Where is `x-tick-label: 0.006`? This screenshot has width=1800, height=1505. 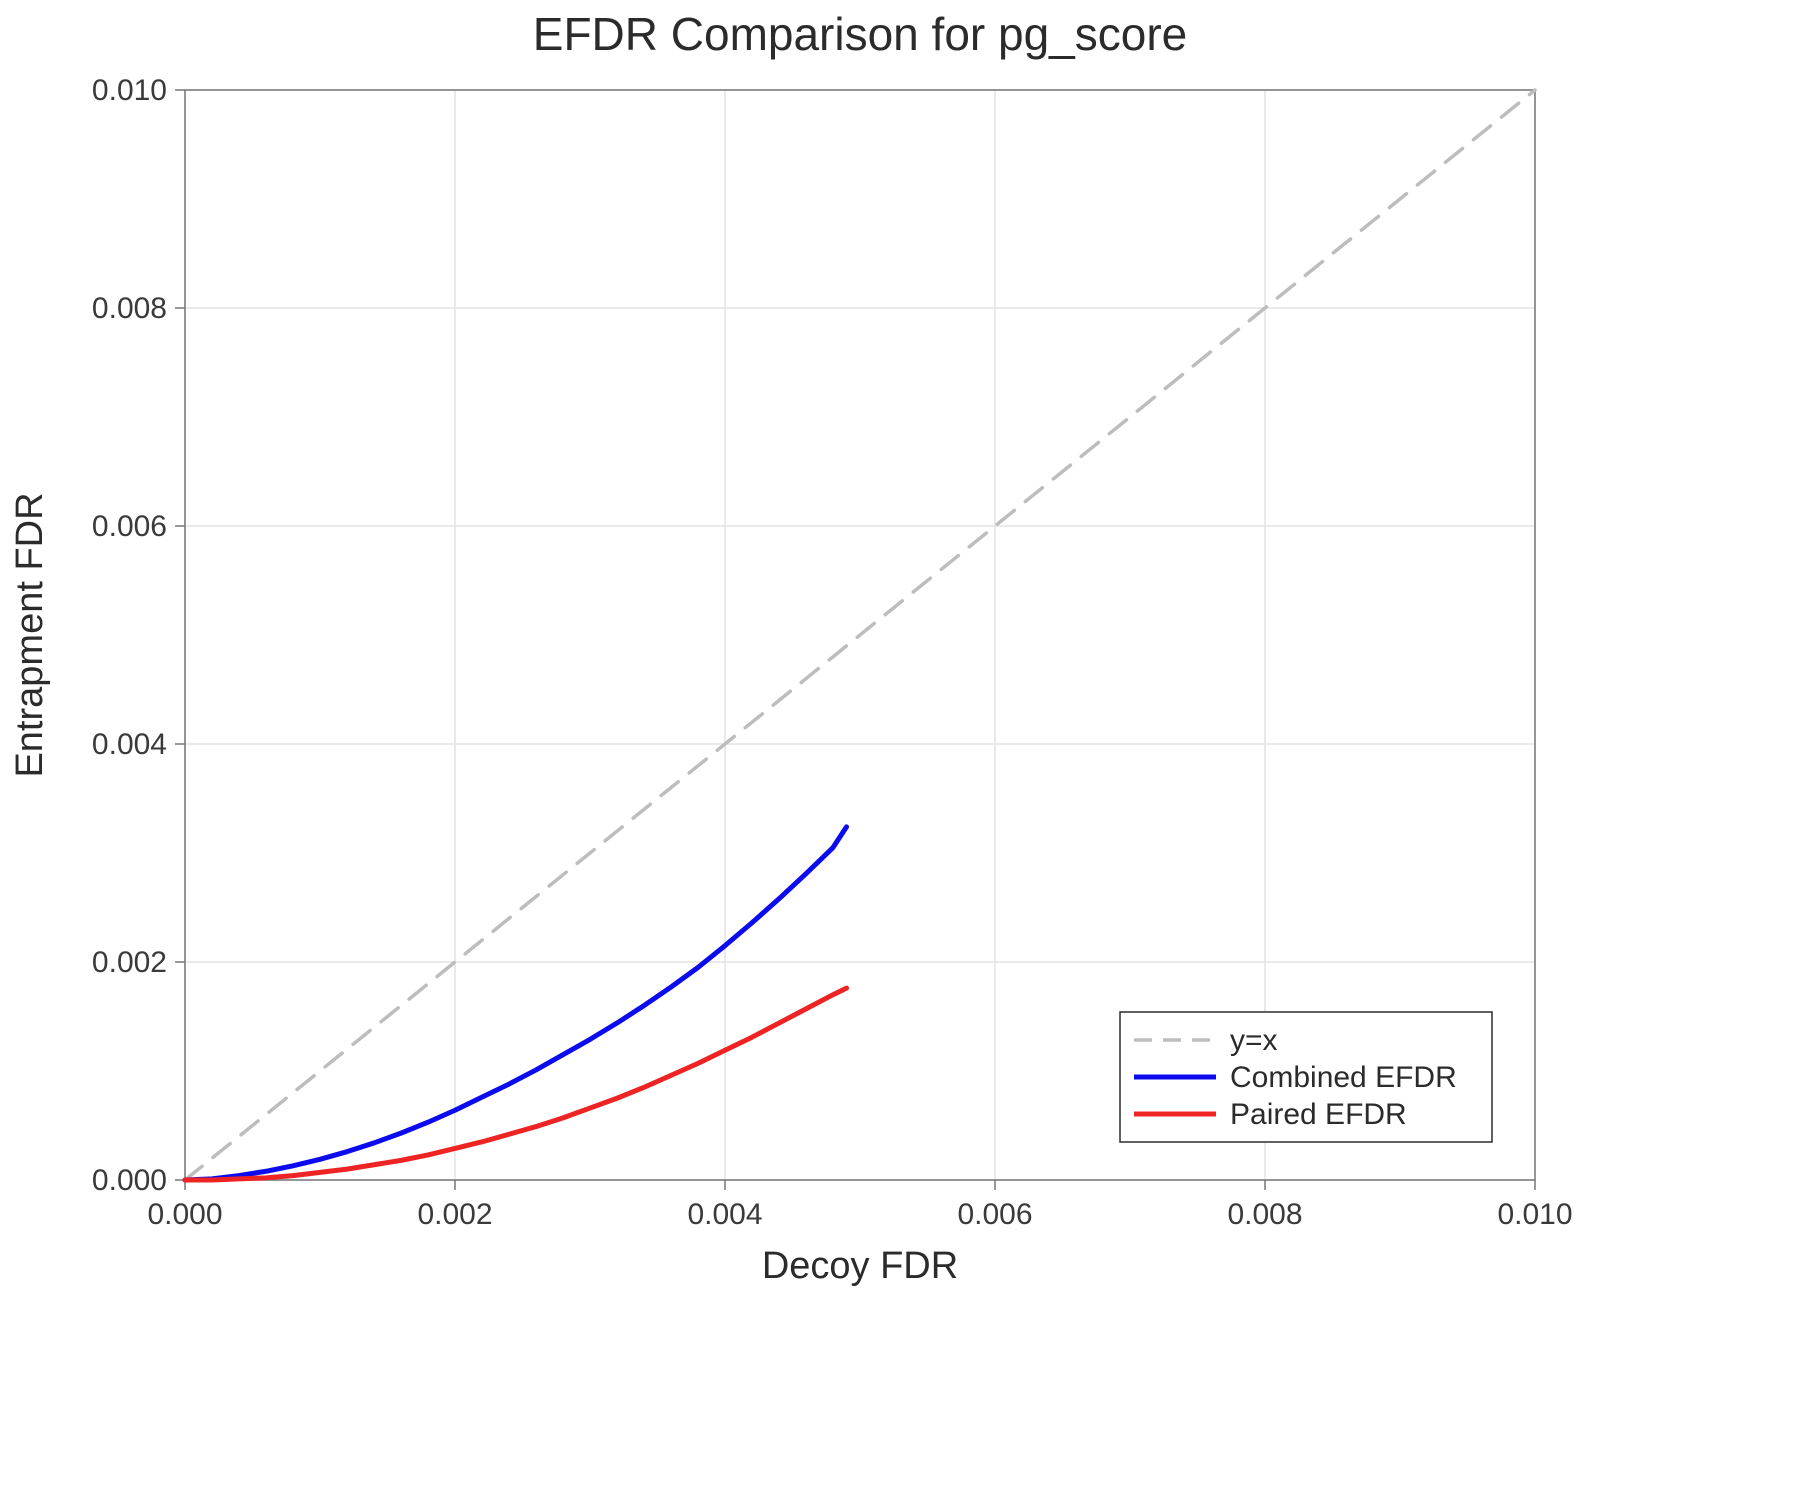
x-tick-label: 0.006 is located at coordinates (994, 1214).